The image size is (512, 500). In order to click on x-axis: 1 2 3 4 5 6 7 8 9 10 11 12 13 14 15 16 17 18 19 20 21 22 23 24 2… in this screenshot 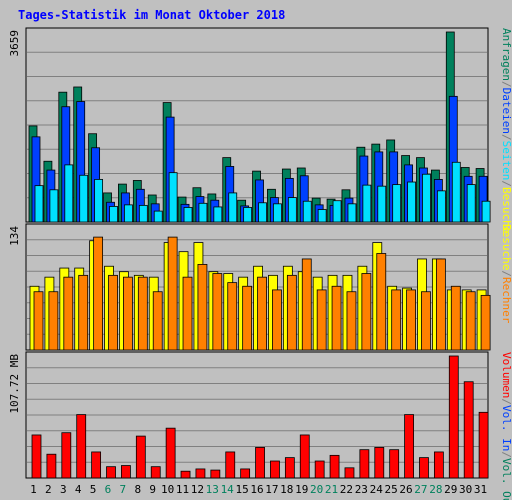, I will do `click(258, 489)`.